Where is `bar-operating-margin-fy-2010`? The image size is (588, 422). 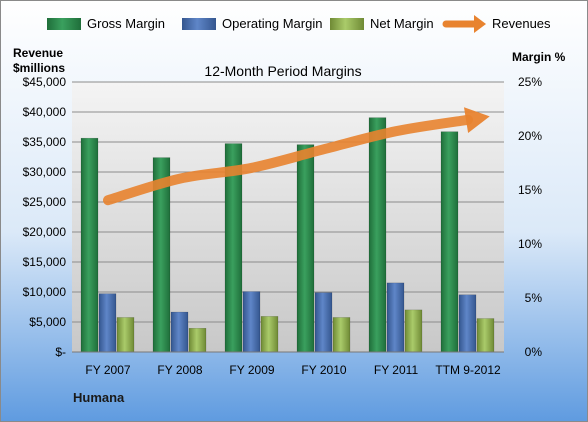 bar-operating-margin-fy-2010 is located at coordinates (323, 322).